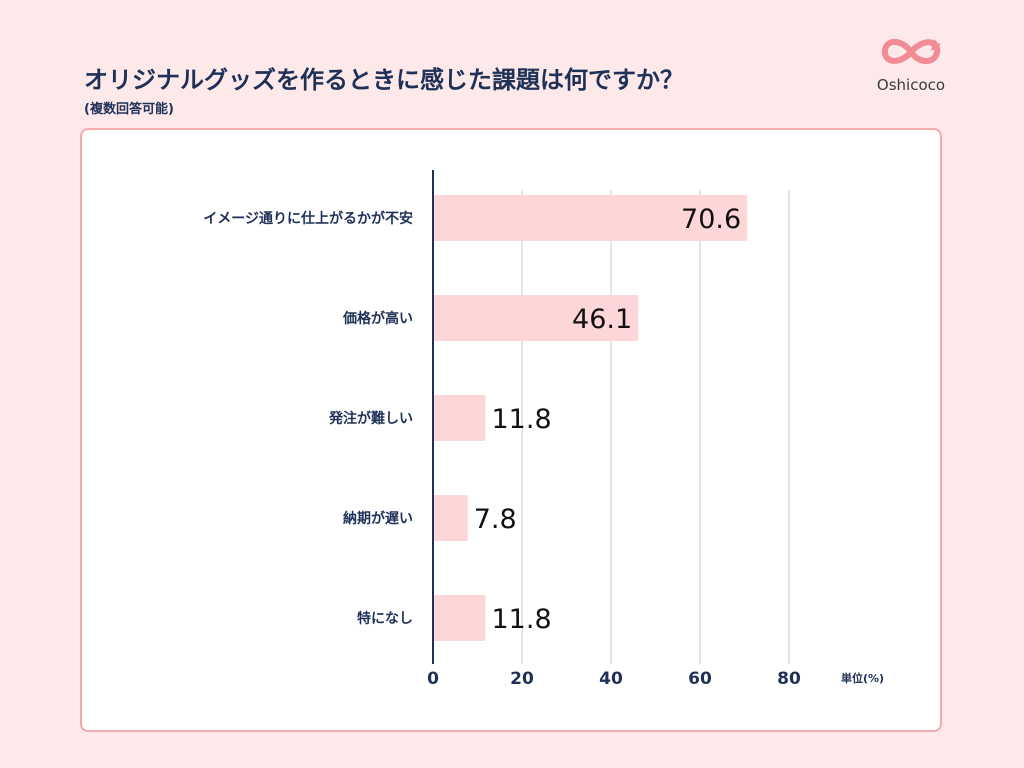 This screenshot has width=1024, height=768. What do you see at coordinates (911, 85) in the screenshot?
I see `brand-name: Oshicoco` at bounding box center [911, 85].